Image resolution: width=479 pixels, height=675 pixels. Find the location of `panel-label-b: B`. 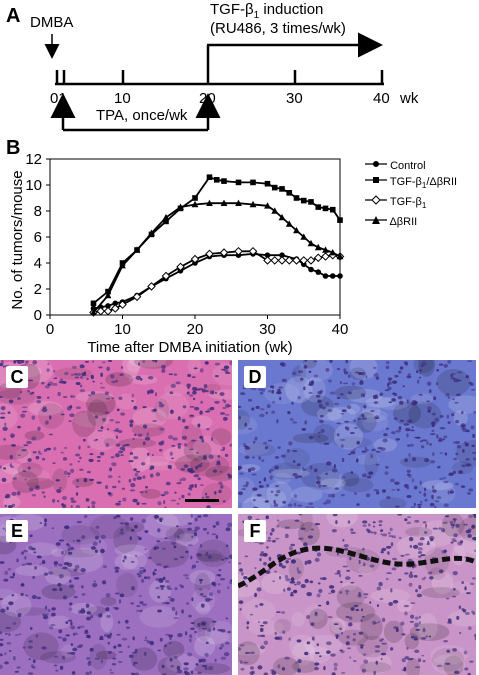

panel-label-b: B is located at coordinates (13, 148).